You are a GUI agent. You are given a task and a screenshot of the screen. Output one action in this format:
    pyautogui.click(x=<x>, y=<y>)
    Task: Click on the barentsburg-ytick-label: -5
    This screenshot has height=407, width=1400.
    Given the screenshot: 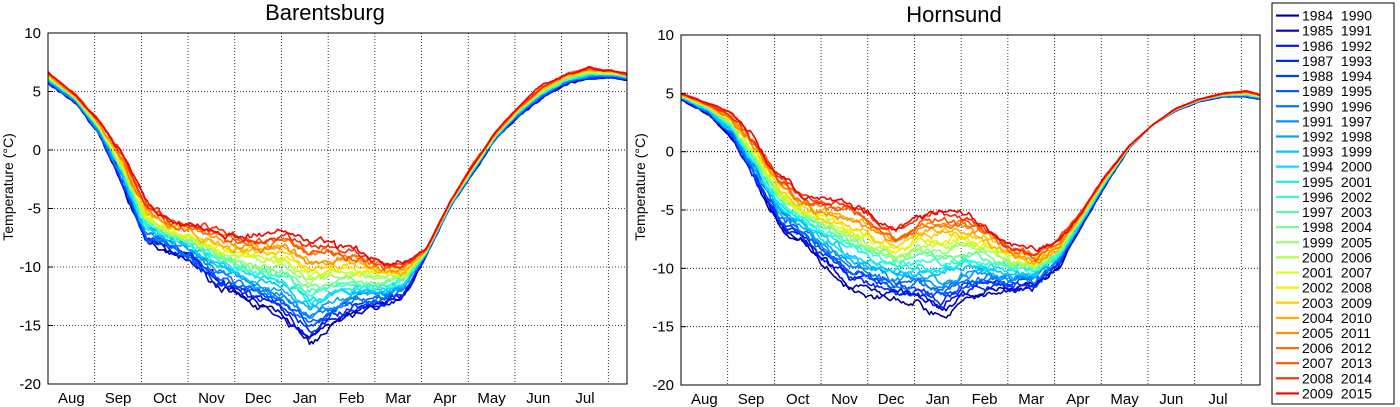 What is the action you would take?
    pyautogui.click(x=34, y=209)
    